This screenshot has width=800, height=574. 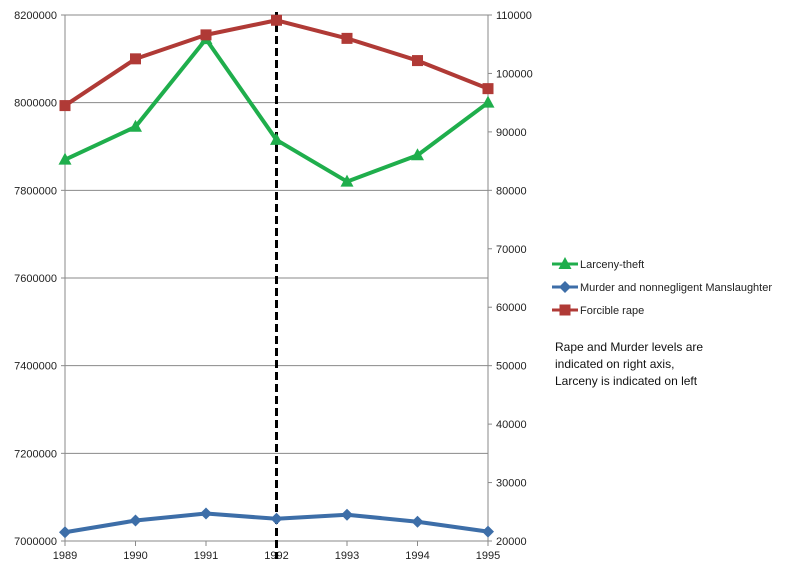 What do you see at coordinates (511, 191) in the screenshot?
I see `right-axis-tick-label: 80000` at bounding box center [511, 191].